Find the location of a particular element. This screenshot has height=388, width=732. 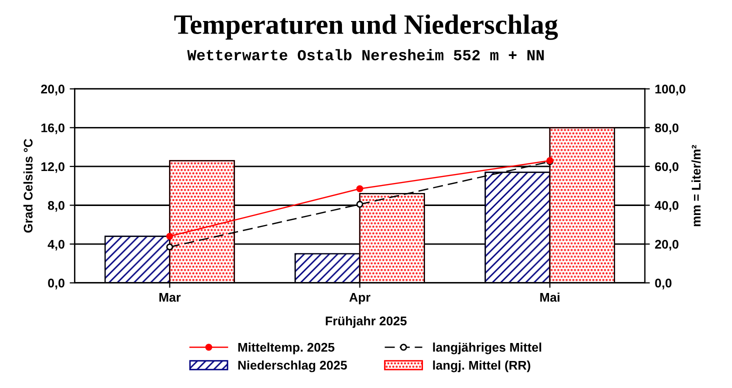

y2-tick-label: 60,0 is located at coordinates (666, 167).